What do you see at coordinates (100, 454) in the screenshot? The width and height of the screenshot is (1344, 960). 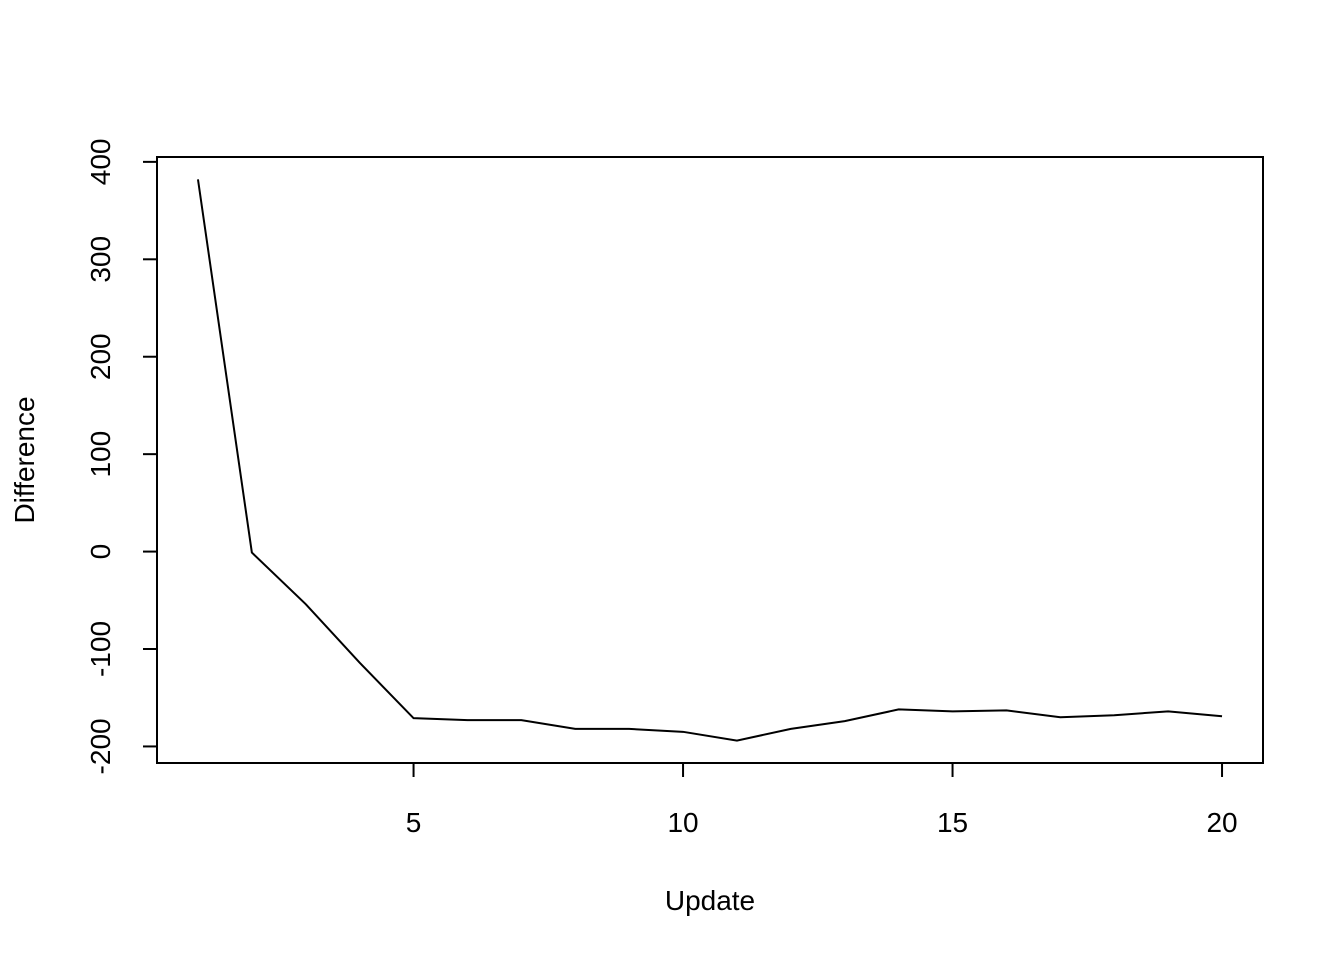 I see `y-tick-label: 100` at bounding box center [100, 454].